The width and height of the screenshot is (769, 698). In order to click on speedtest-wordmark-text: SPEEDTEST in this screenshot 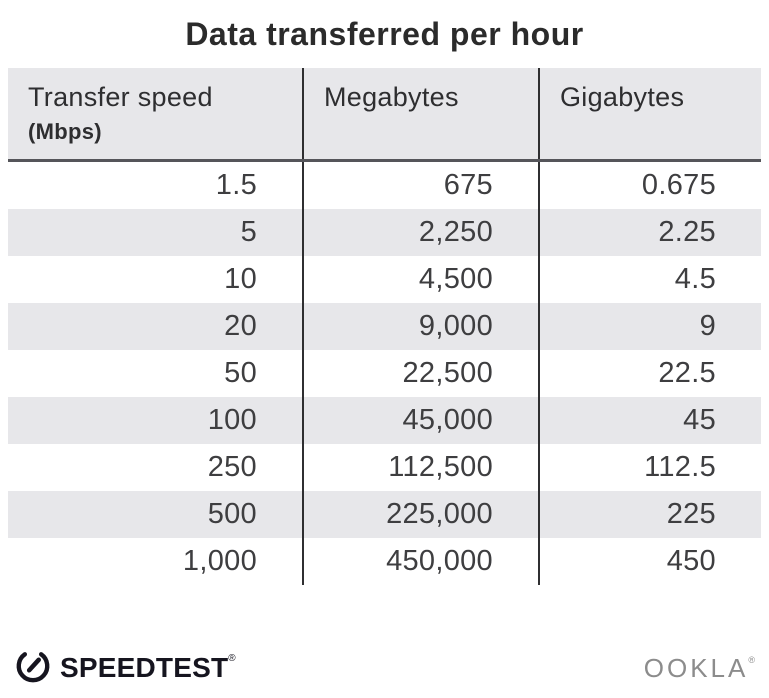, I will do `click(144, 667)`.